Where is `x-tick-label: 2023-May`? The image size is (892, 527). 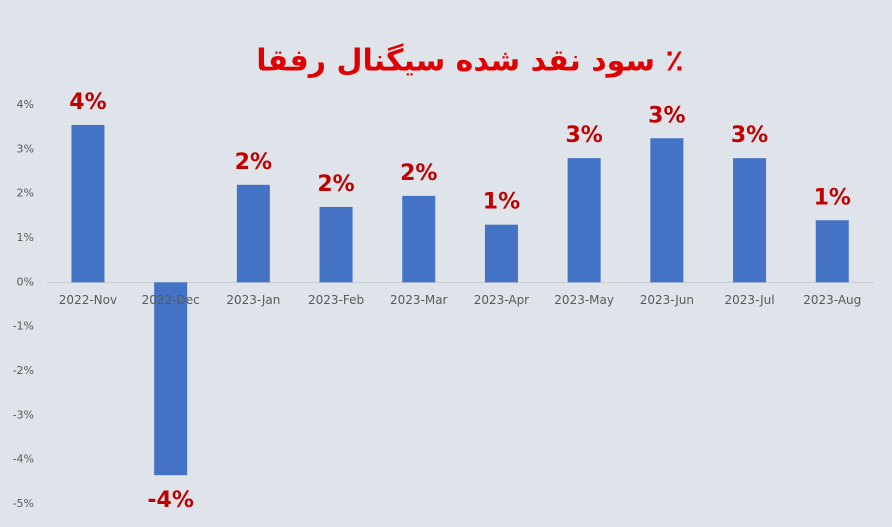 x-tick-label: 2023-May is located at coordinates (584, 300).